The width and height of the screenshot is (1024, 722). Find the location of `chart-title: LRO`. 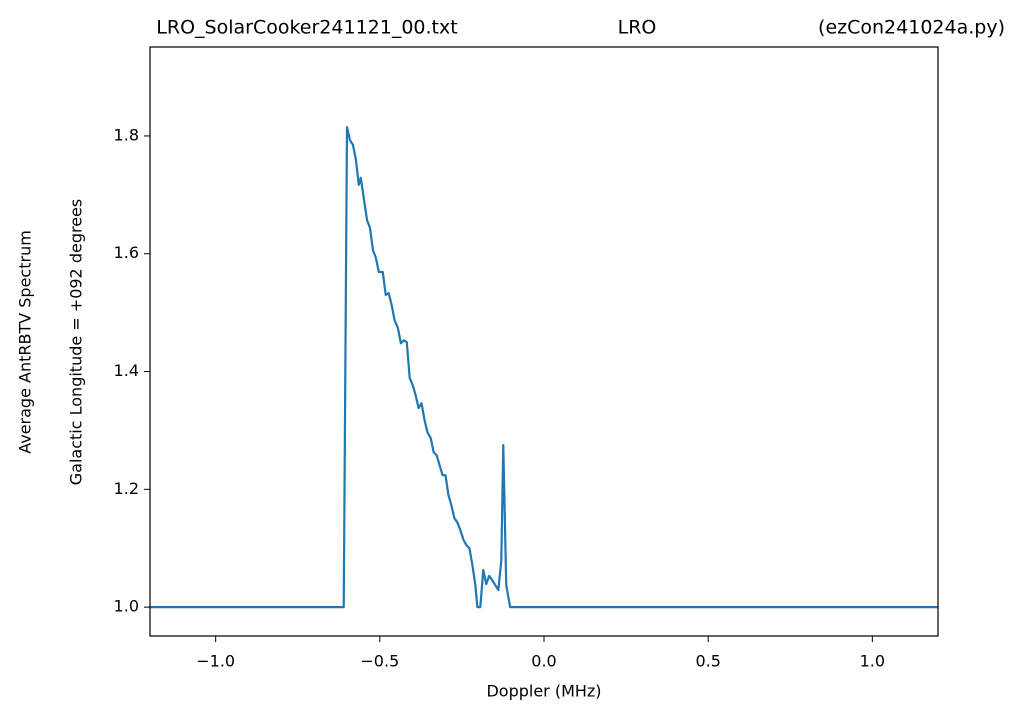

chart-title: LRO is located at coordinates (637, 28).